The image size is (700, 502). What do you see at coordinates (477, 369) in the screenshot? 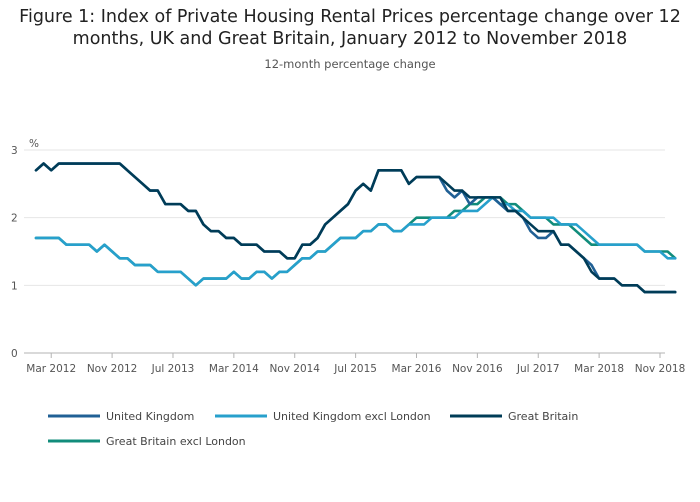
I see `x-tick-label: Nov 2016` at bounding box center [477, 369].